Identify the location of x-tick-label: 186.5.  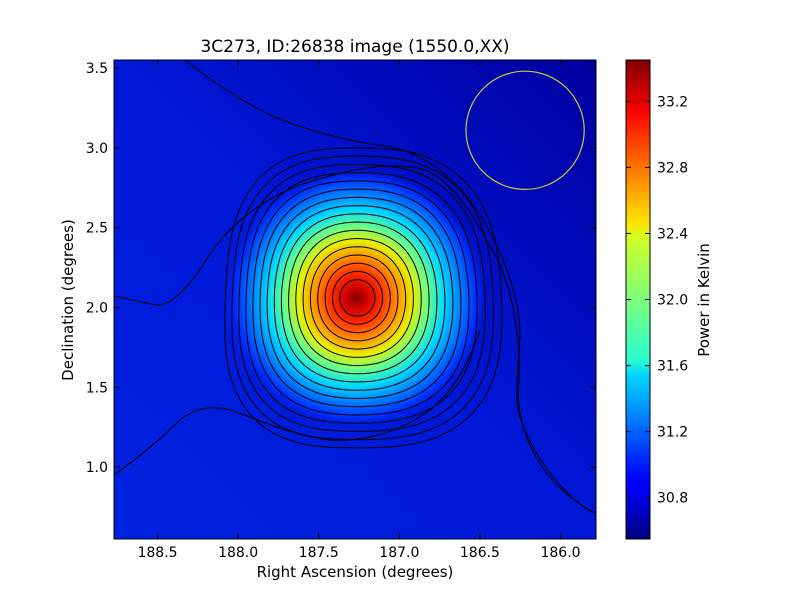
(480, 553).